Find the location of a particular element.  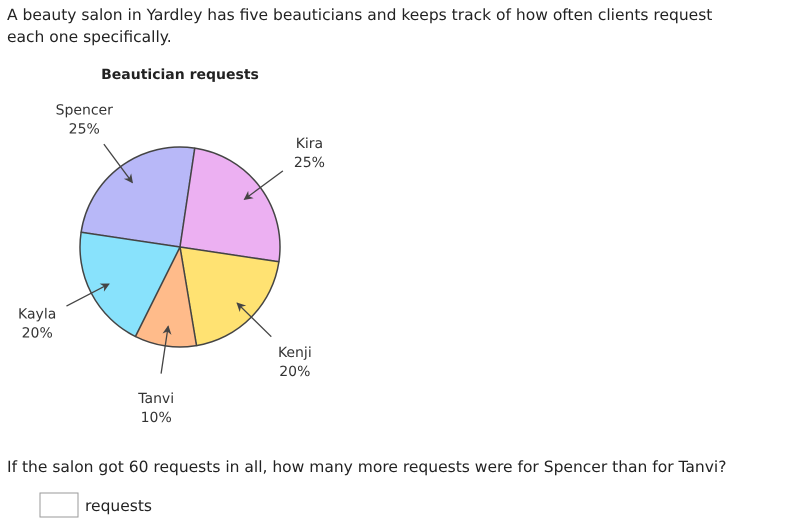

text: requests is located at coordinates (118, 506).